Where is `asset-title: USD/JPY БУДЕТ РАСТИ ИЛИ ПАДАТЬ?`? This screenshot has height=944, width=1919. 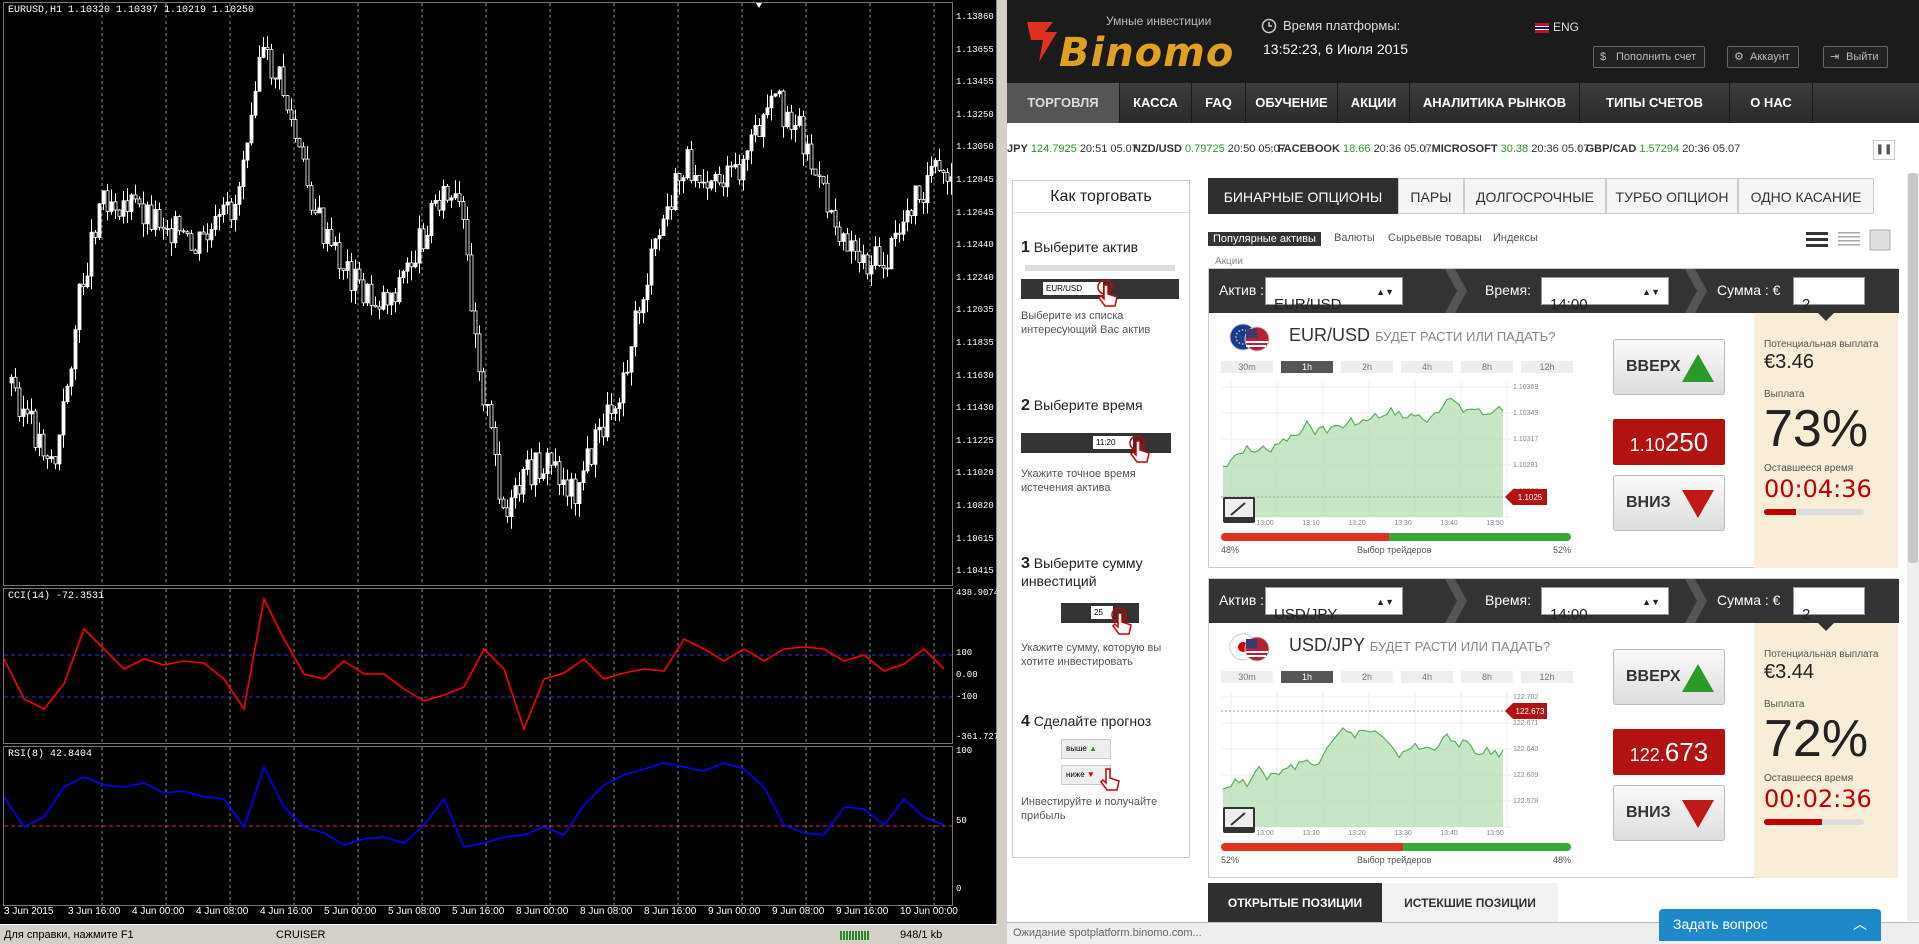 asset-title: USD/JPY БУДЕТ РАСТИ ИЛИ ПАДАТЬ? is located at coordinates (1419, 645).